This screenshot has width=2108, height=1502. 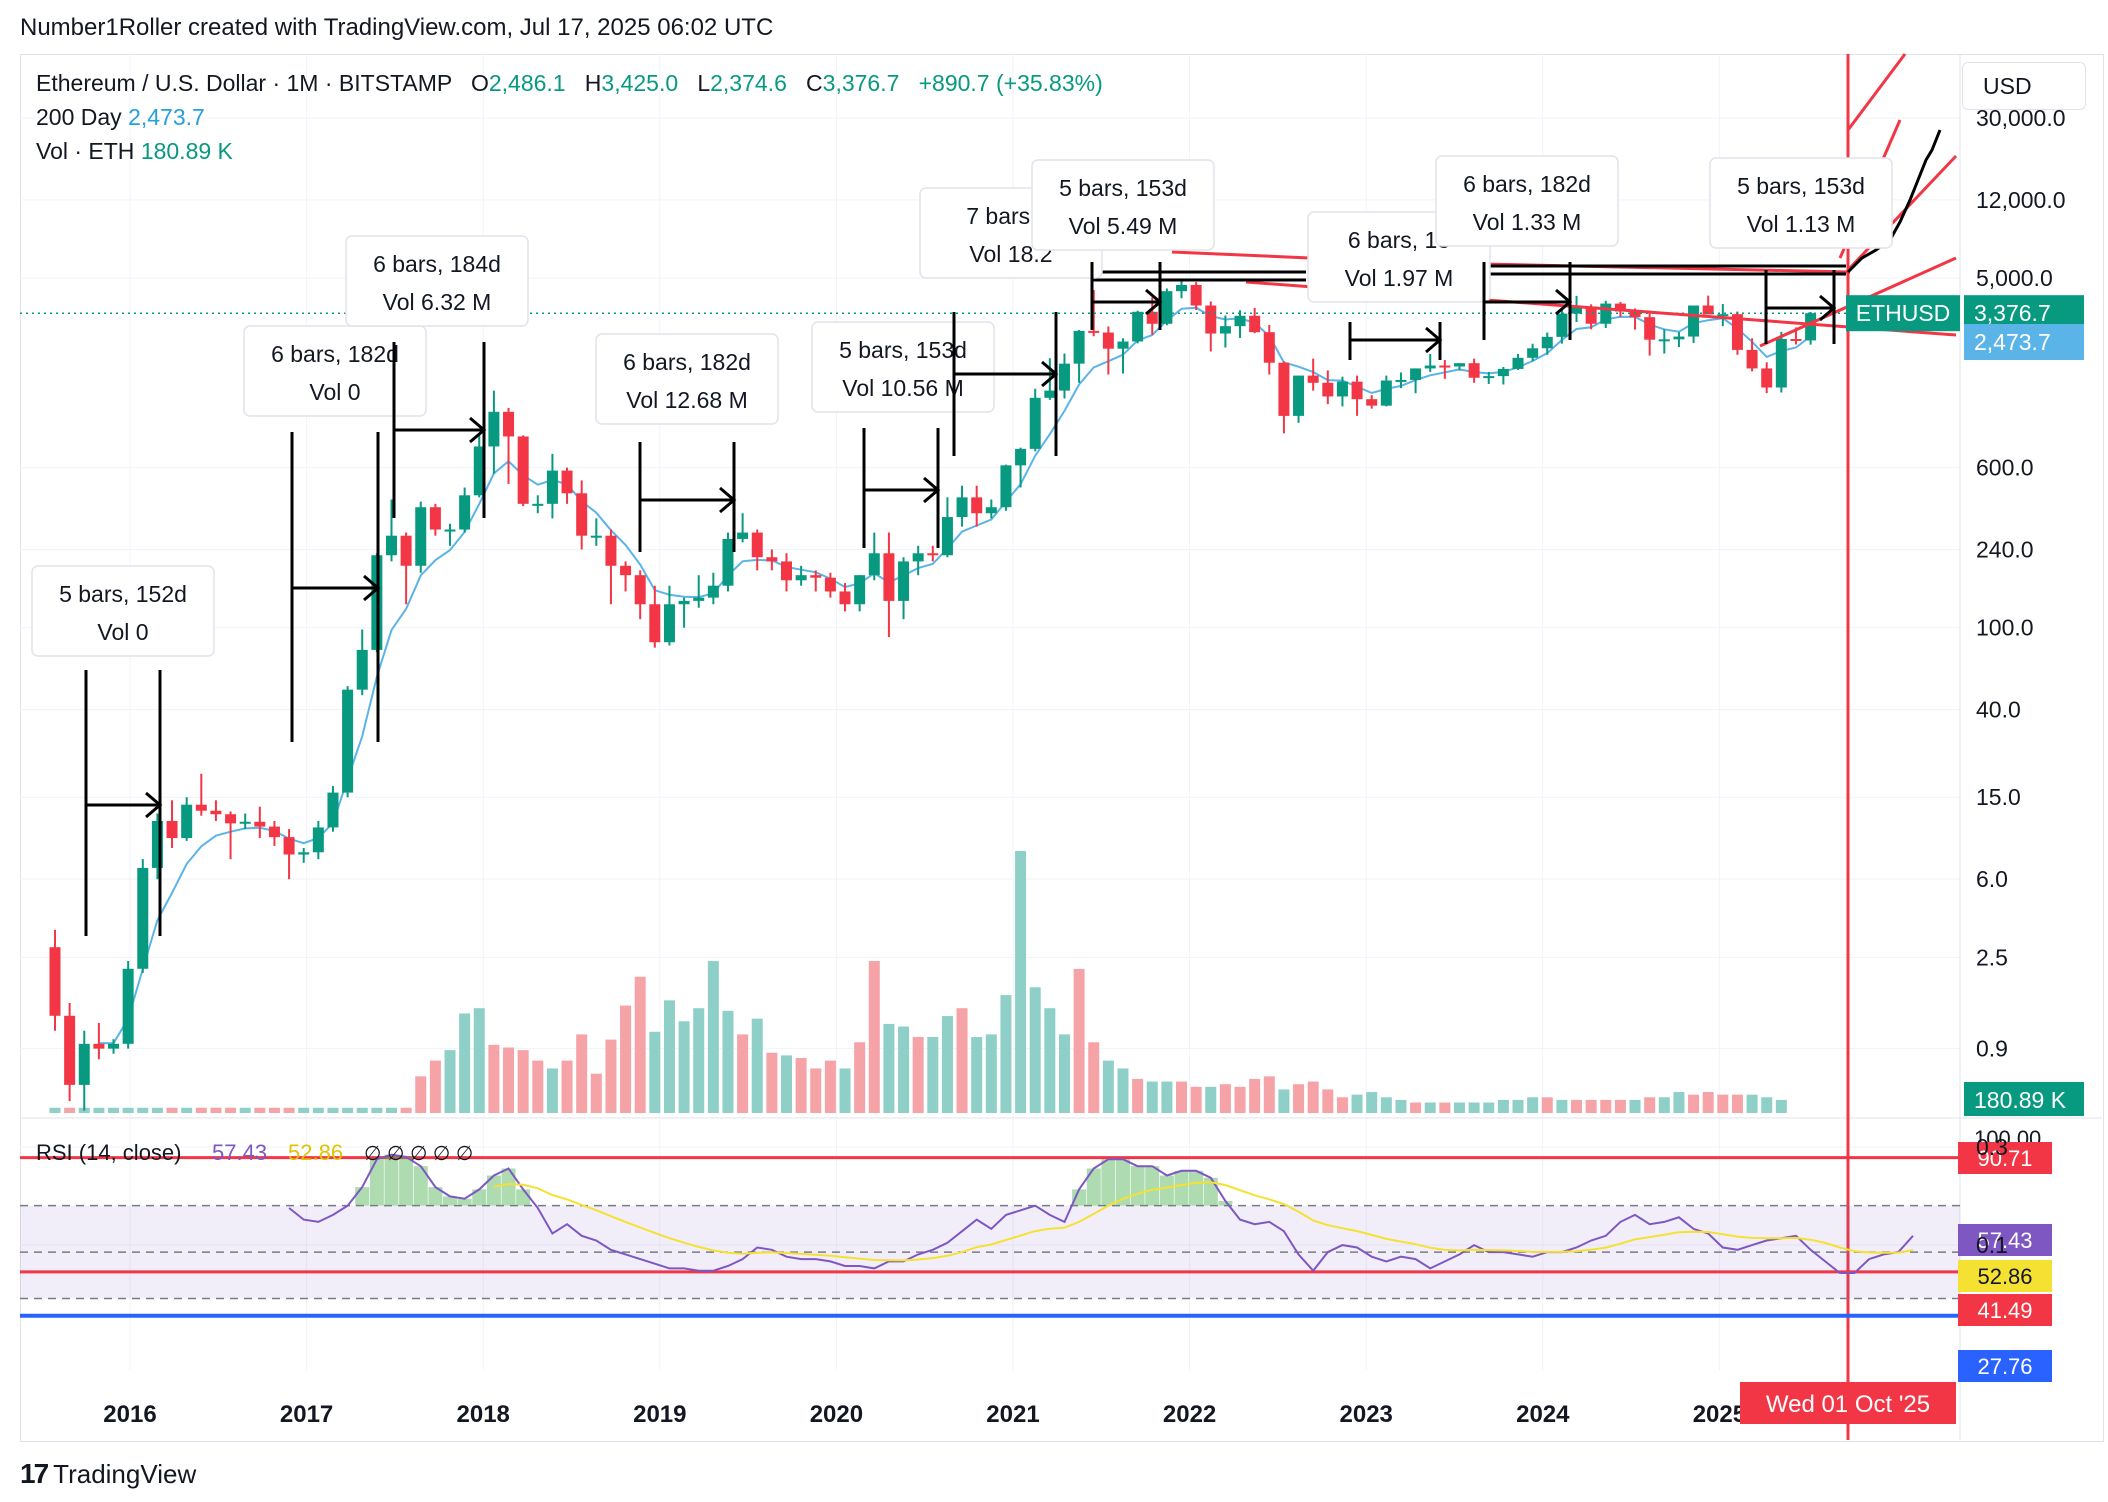 What do you see at coordinates (1189, 1414) in the screenshot?
I see `time-tick-label: 2022` at bounding box center [1189, 1414].